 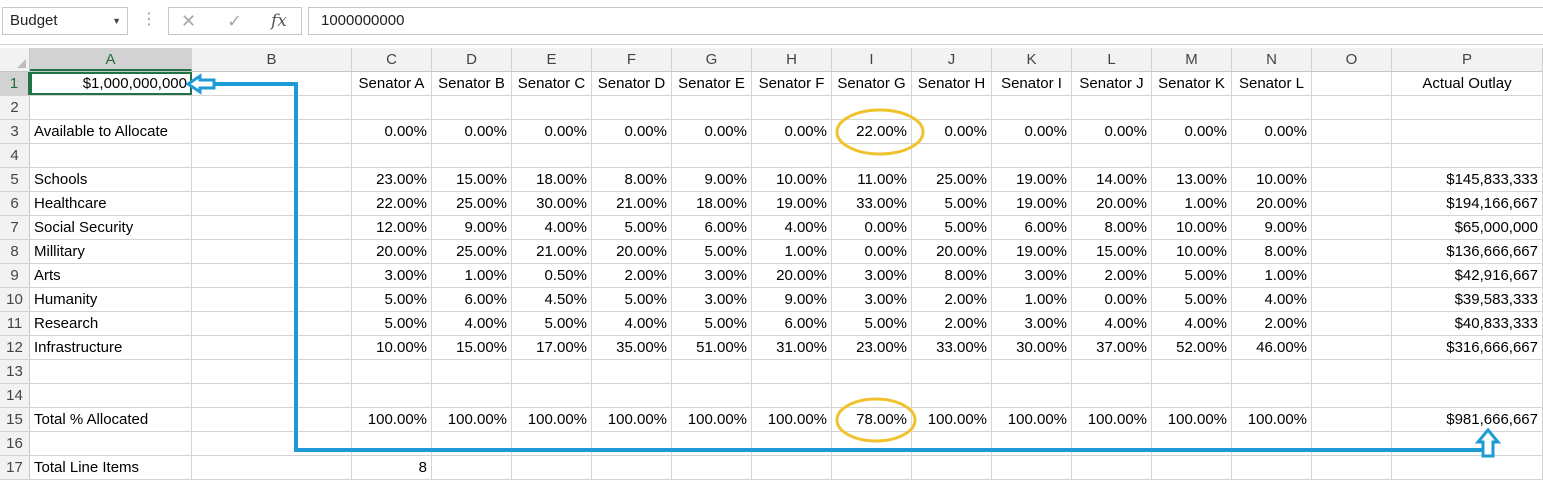 What do you see at coordinates (1272, 203) in the screenshot?
I see `cell-n6: 20.00%` at bounding box center [1272, 203].